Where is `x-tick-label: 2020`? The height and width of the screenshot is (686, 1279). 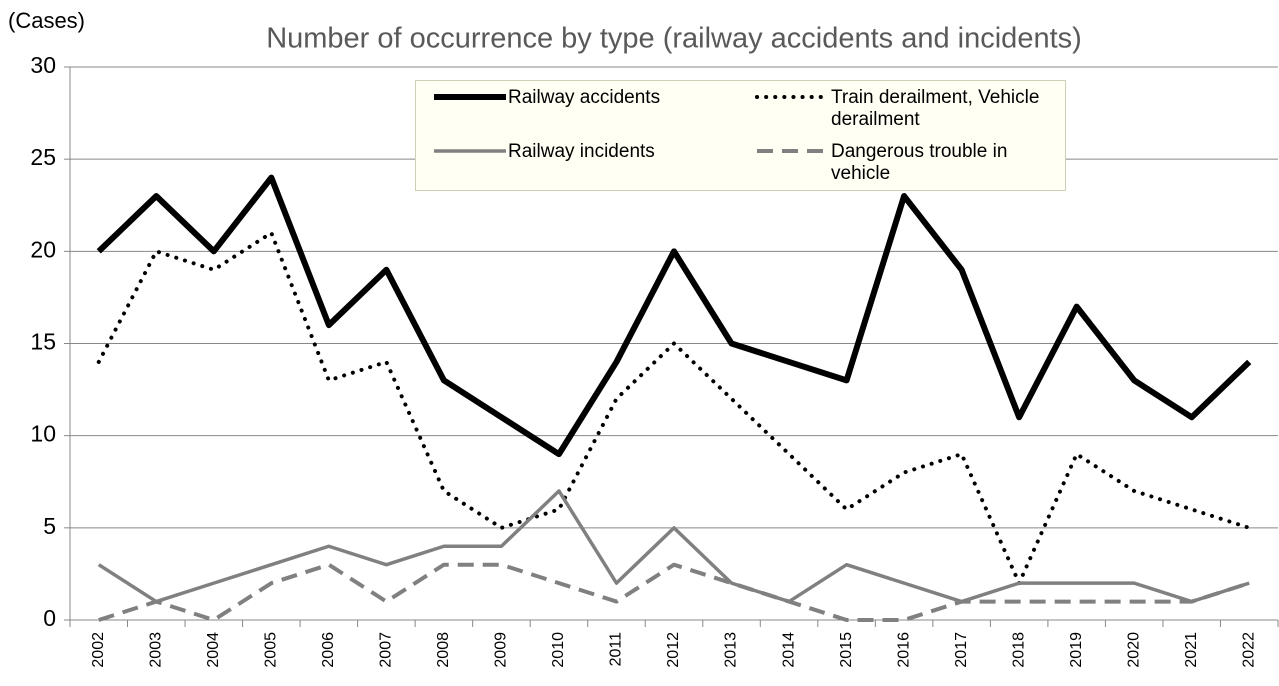 x-tick-label: 2020 is located at coordinates (1133, 650).